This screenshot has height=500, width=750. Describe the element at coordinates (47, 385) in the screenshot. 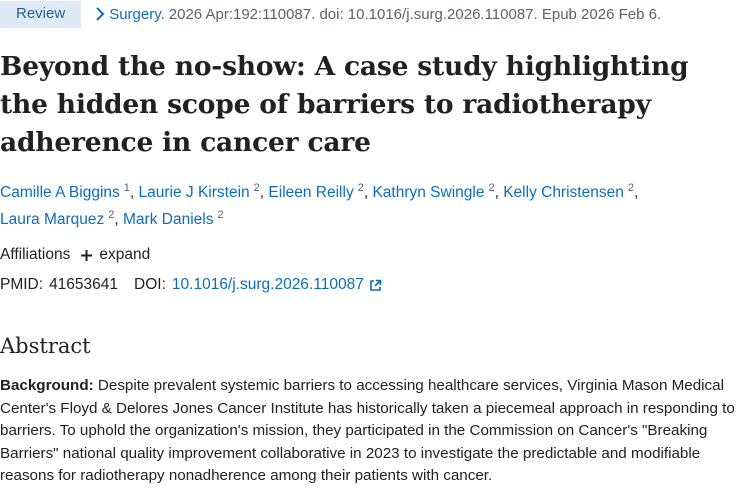

I see `background-label: Background:` at that location.